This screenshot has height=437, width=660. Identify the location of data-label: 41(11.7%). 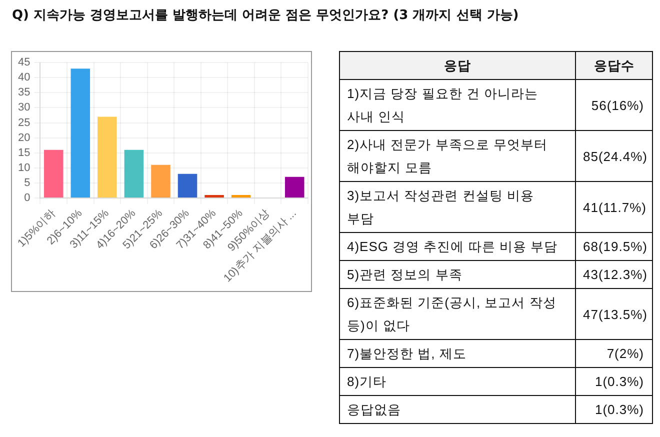
(614, 207).